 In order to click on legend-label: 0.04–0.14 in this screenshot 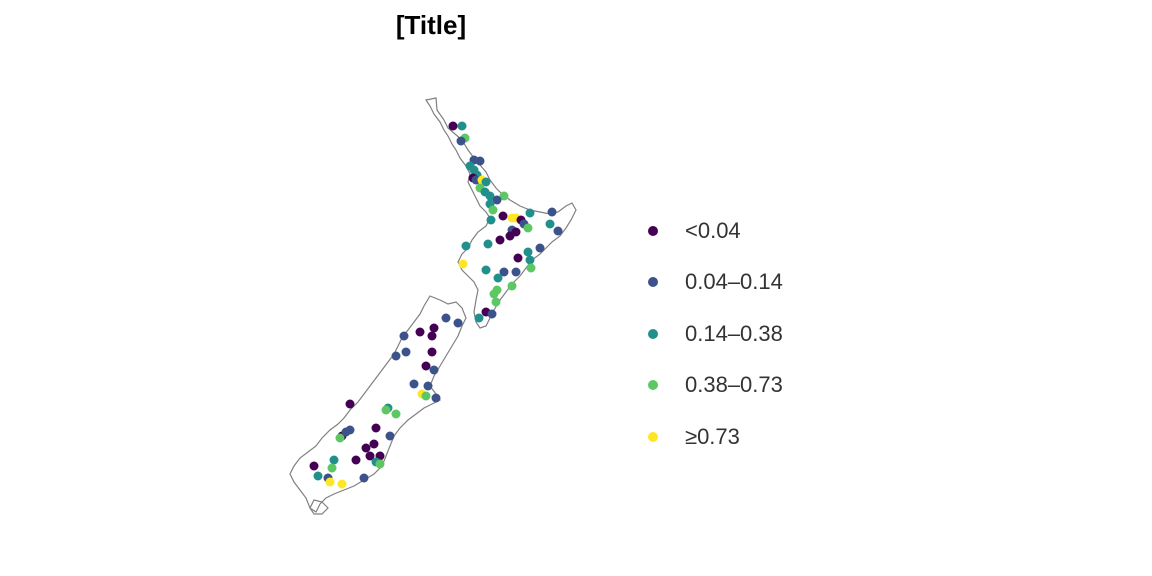, I will do `click(734, 282)`.